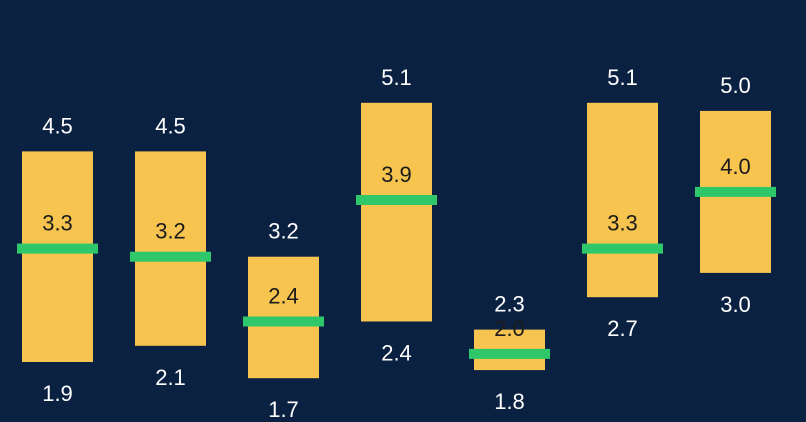 The width and height of the screenshot is (806, 422). What do you see at coordinates (283, 409) in the screenshot?
I see `low-label-3: 1.7` at bounding box center [283, 409].